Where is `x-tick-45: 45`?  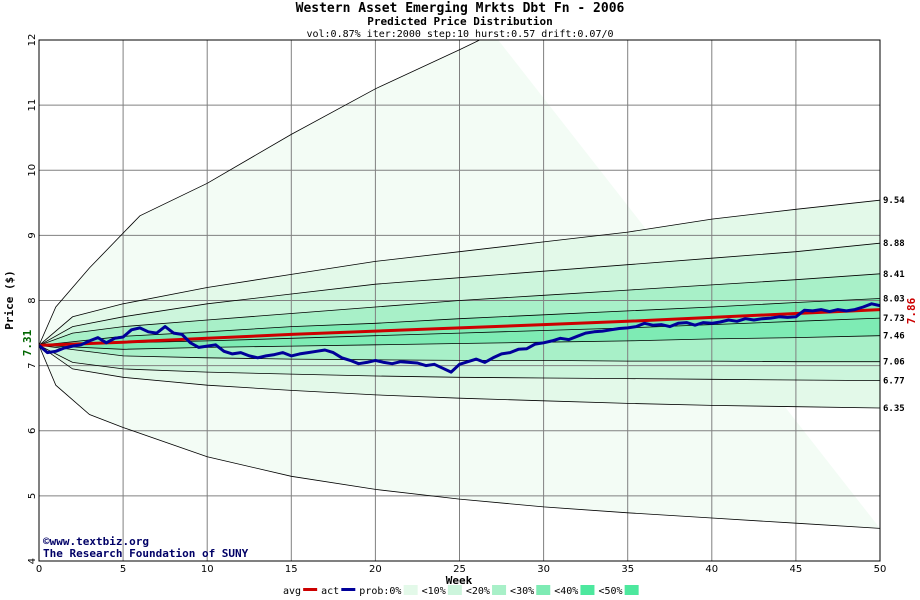
x-tick-45: 45 is located at coordinates (796, 569).